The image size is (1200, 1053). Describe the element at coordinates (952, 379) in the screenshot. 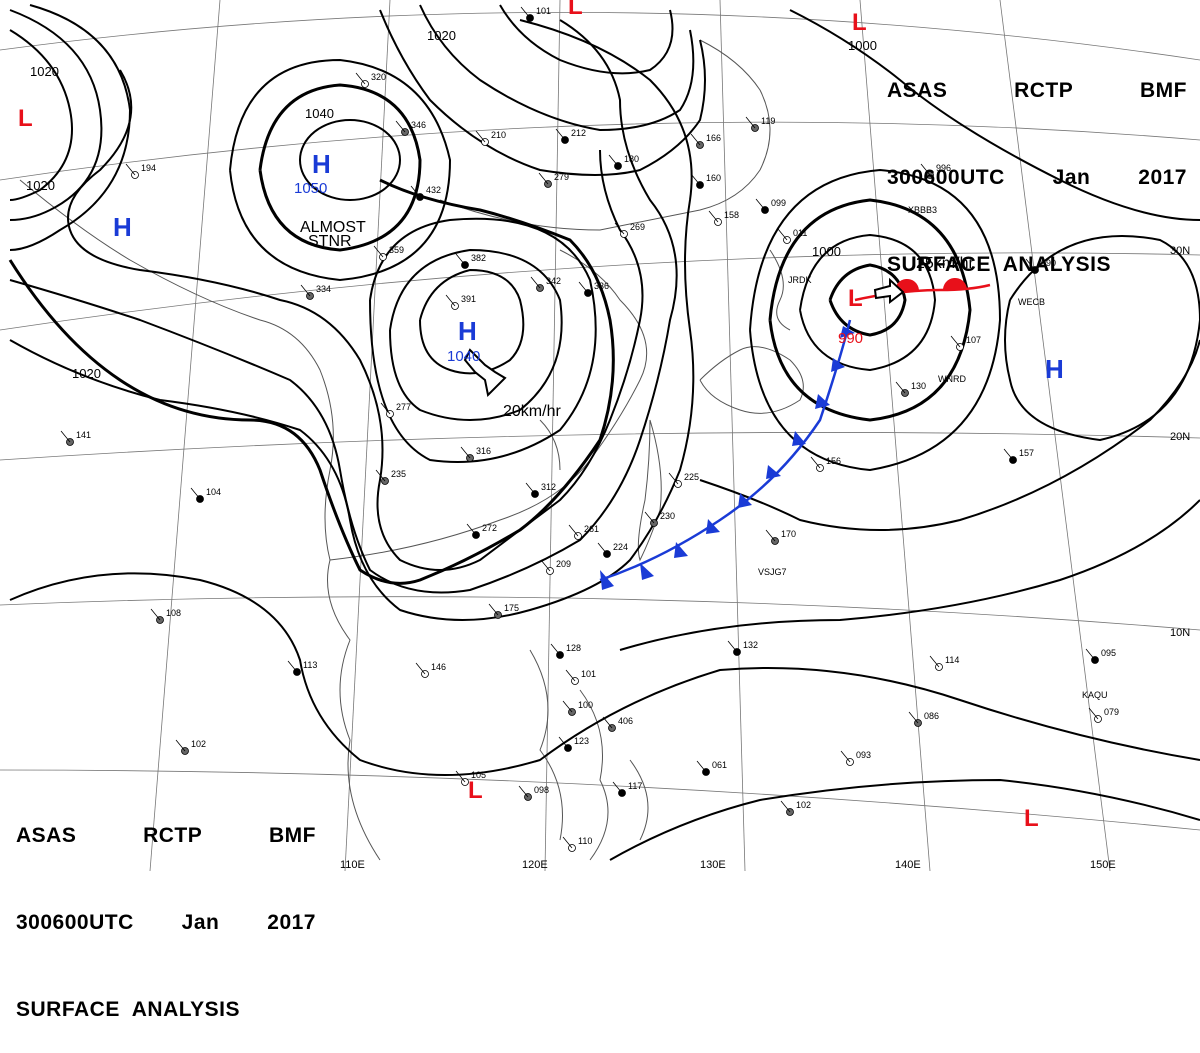

I see `ship-label: WNRD` at that location.